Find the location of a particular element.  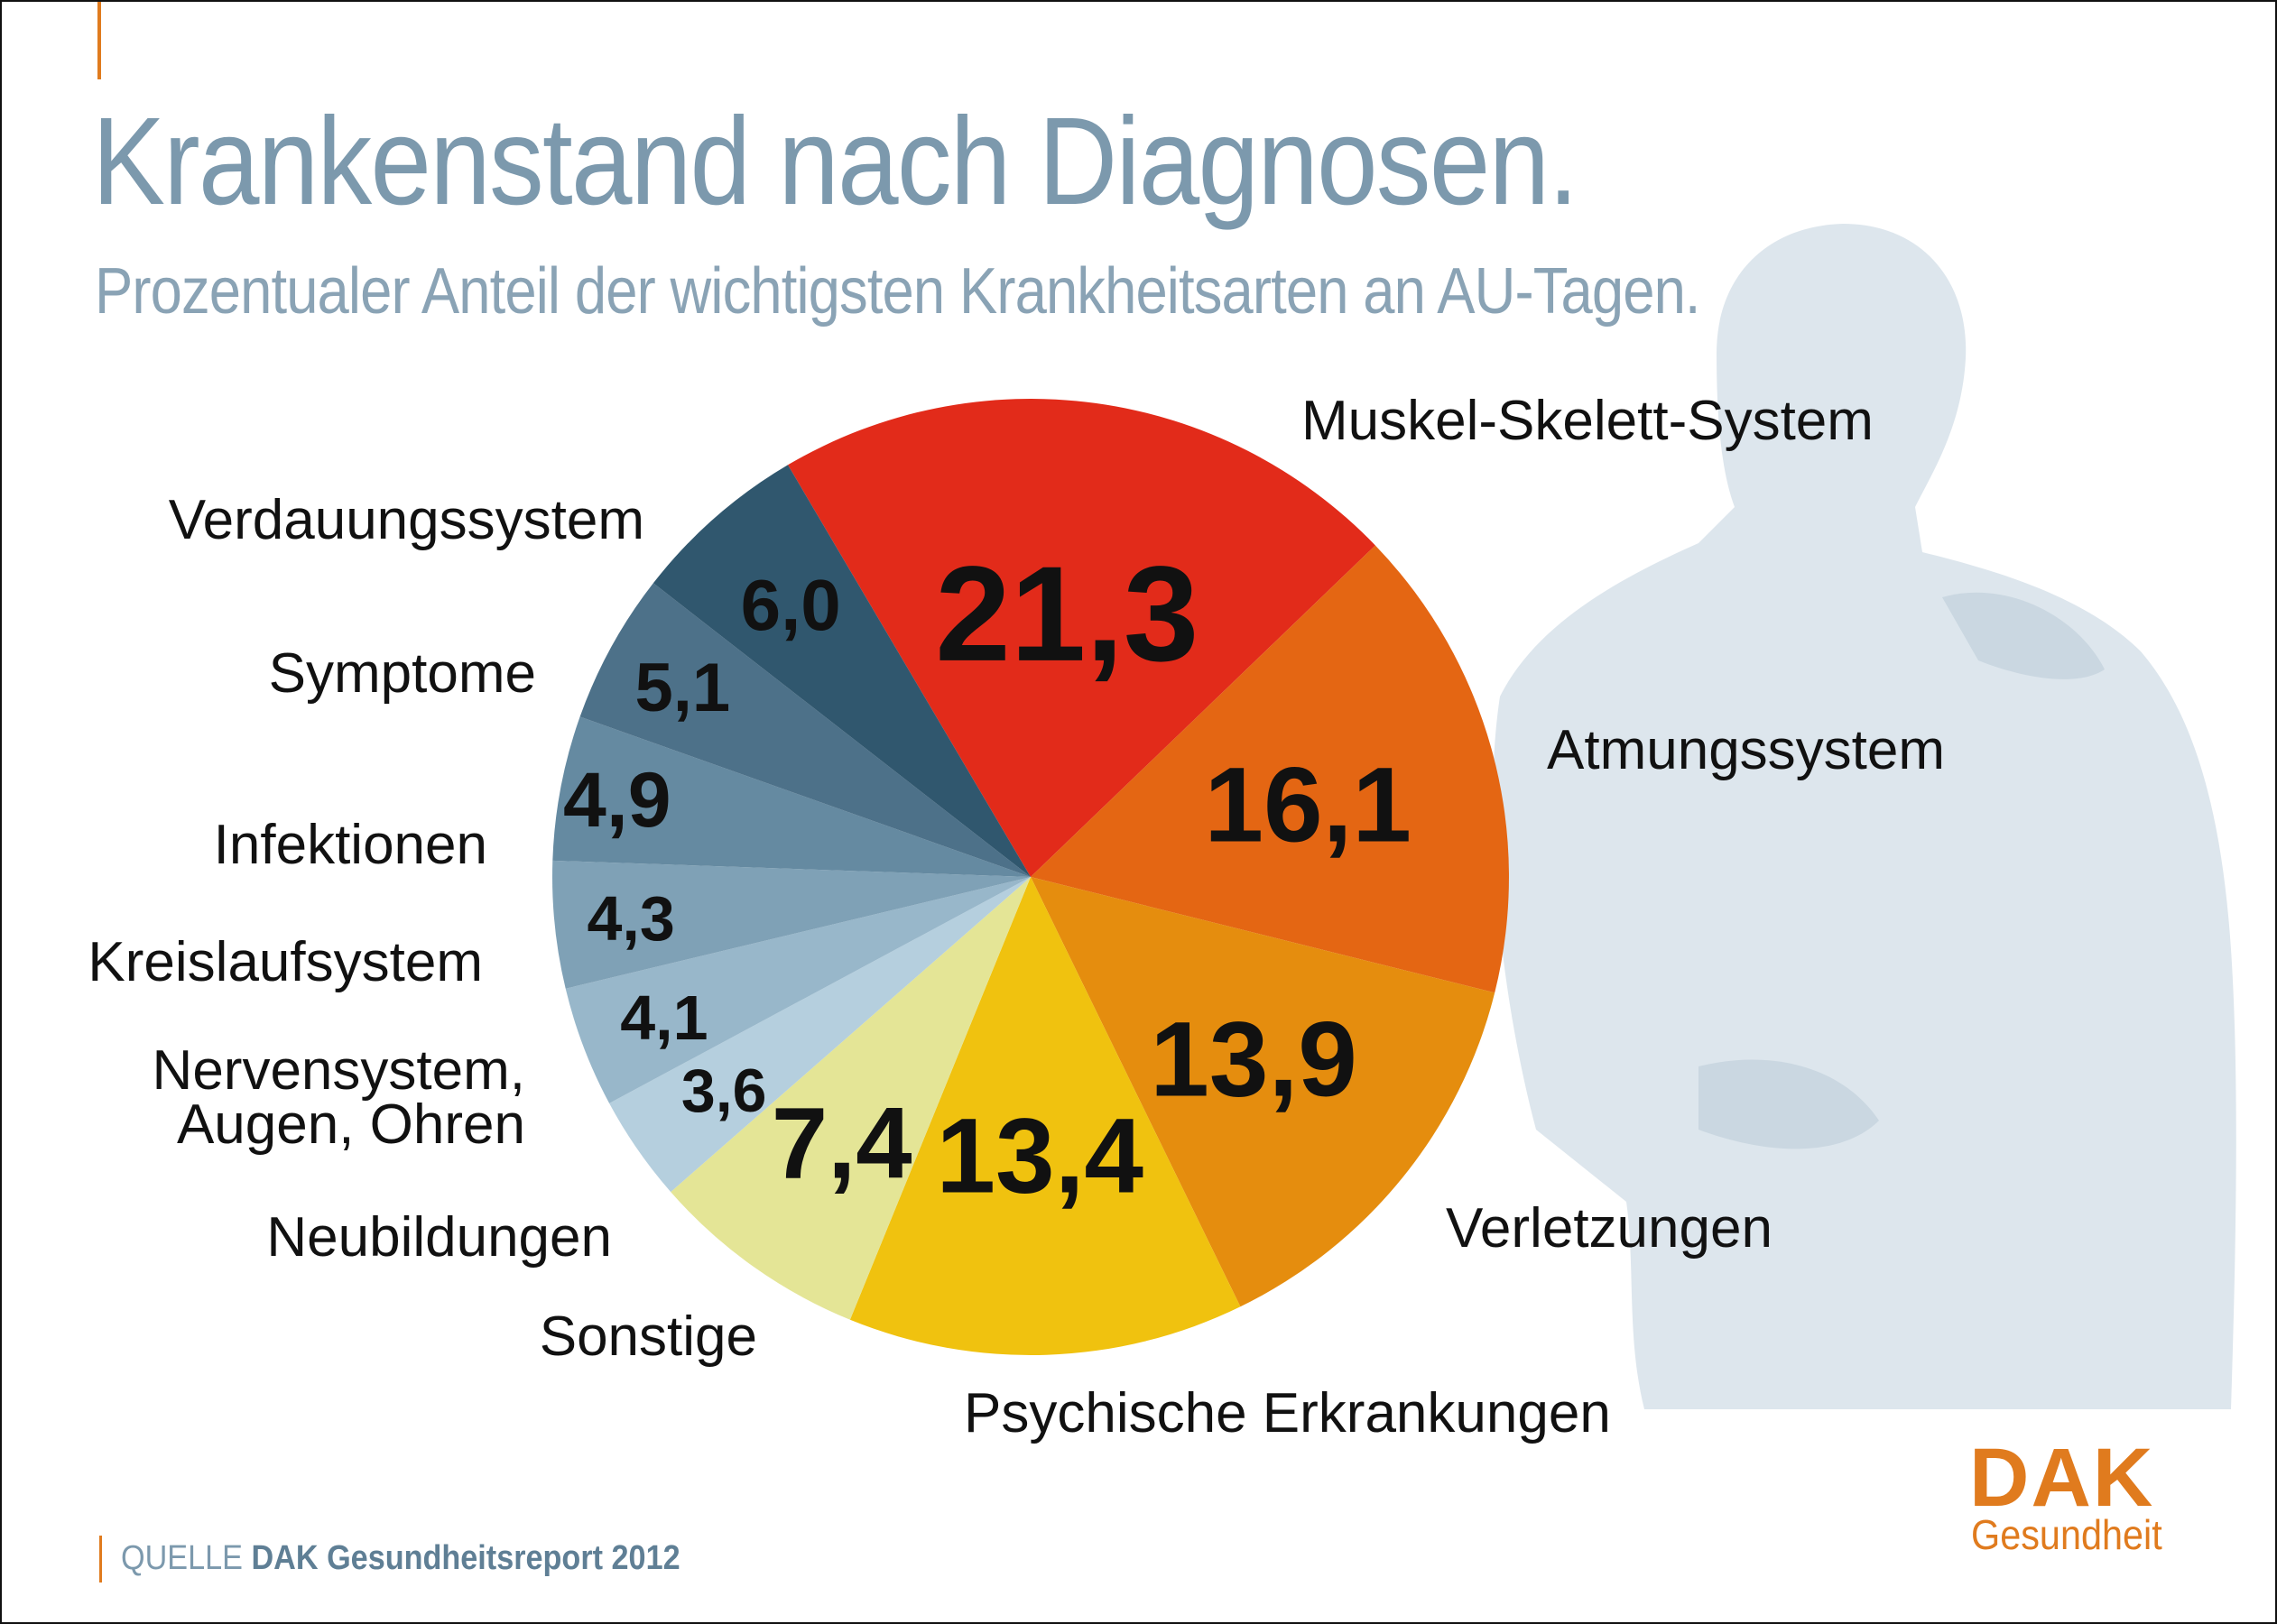

pie-slice-verletzungen is located at coordinates (1263, 1092).